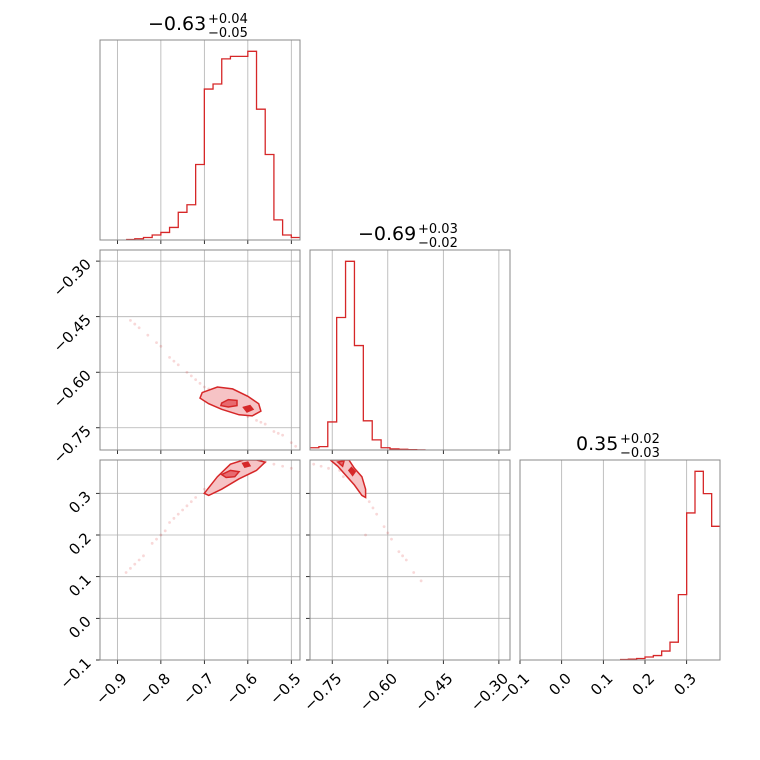 This screenshot has width=760, height=760. Describe the element at coordinates (387, 234) in the screenshot. I see `title-p2-value: −0.69` at that location.